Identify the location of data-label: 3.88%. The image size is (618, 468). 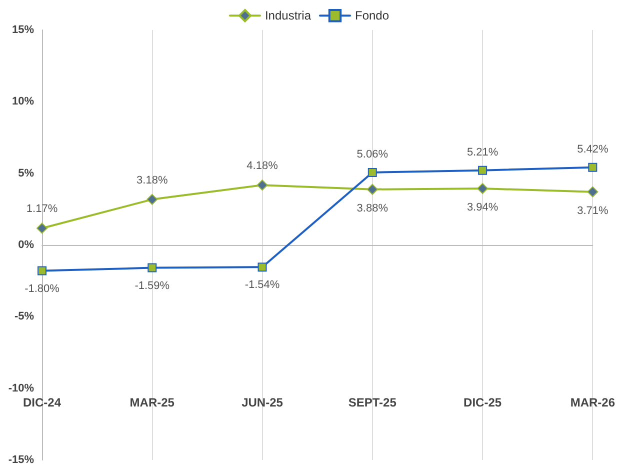
(372, 208).